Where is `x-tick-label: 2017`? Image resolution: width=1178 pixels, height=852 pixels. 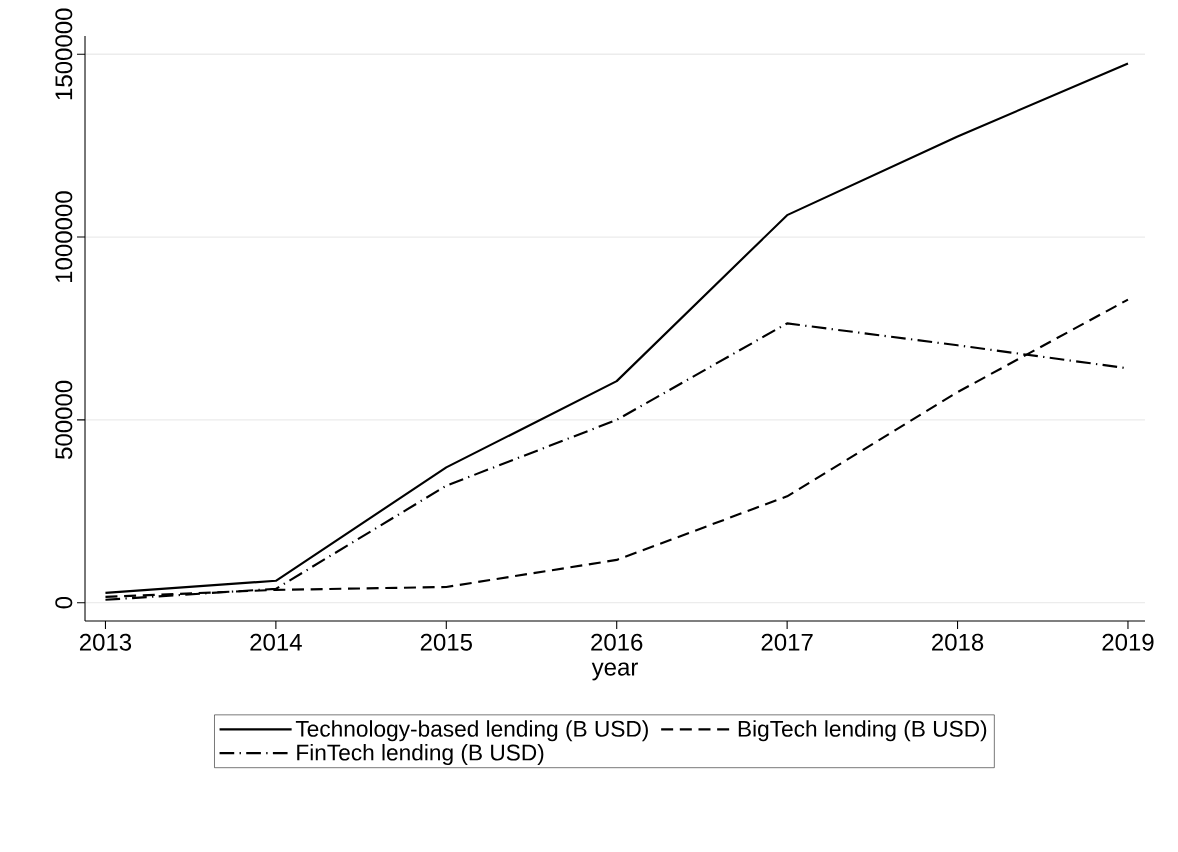 x-tick-label: 2017 is located at coordinates (787, 642).